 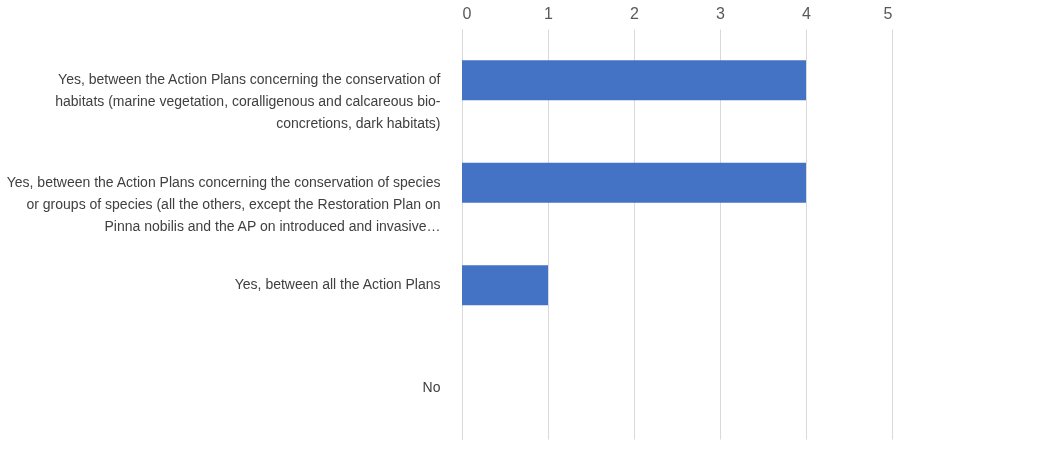 What do you see at coordinates (888, 13) in the screenshot?
I see `x-tick-label: 5` at bounding box center [888, 13].